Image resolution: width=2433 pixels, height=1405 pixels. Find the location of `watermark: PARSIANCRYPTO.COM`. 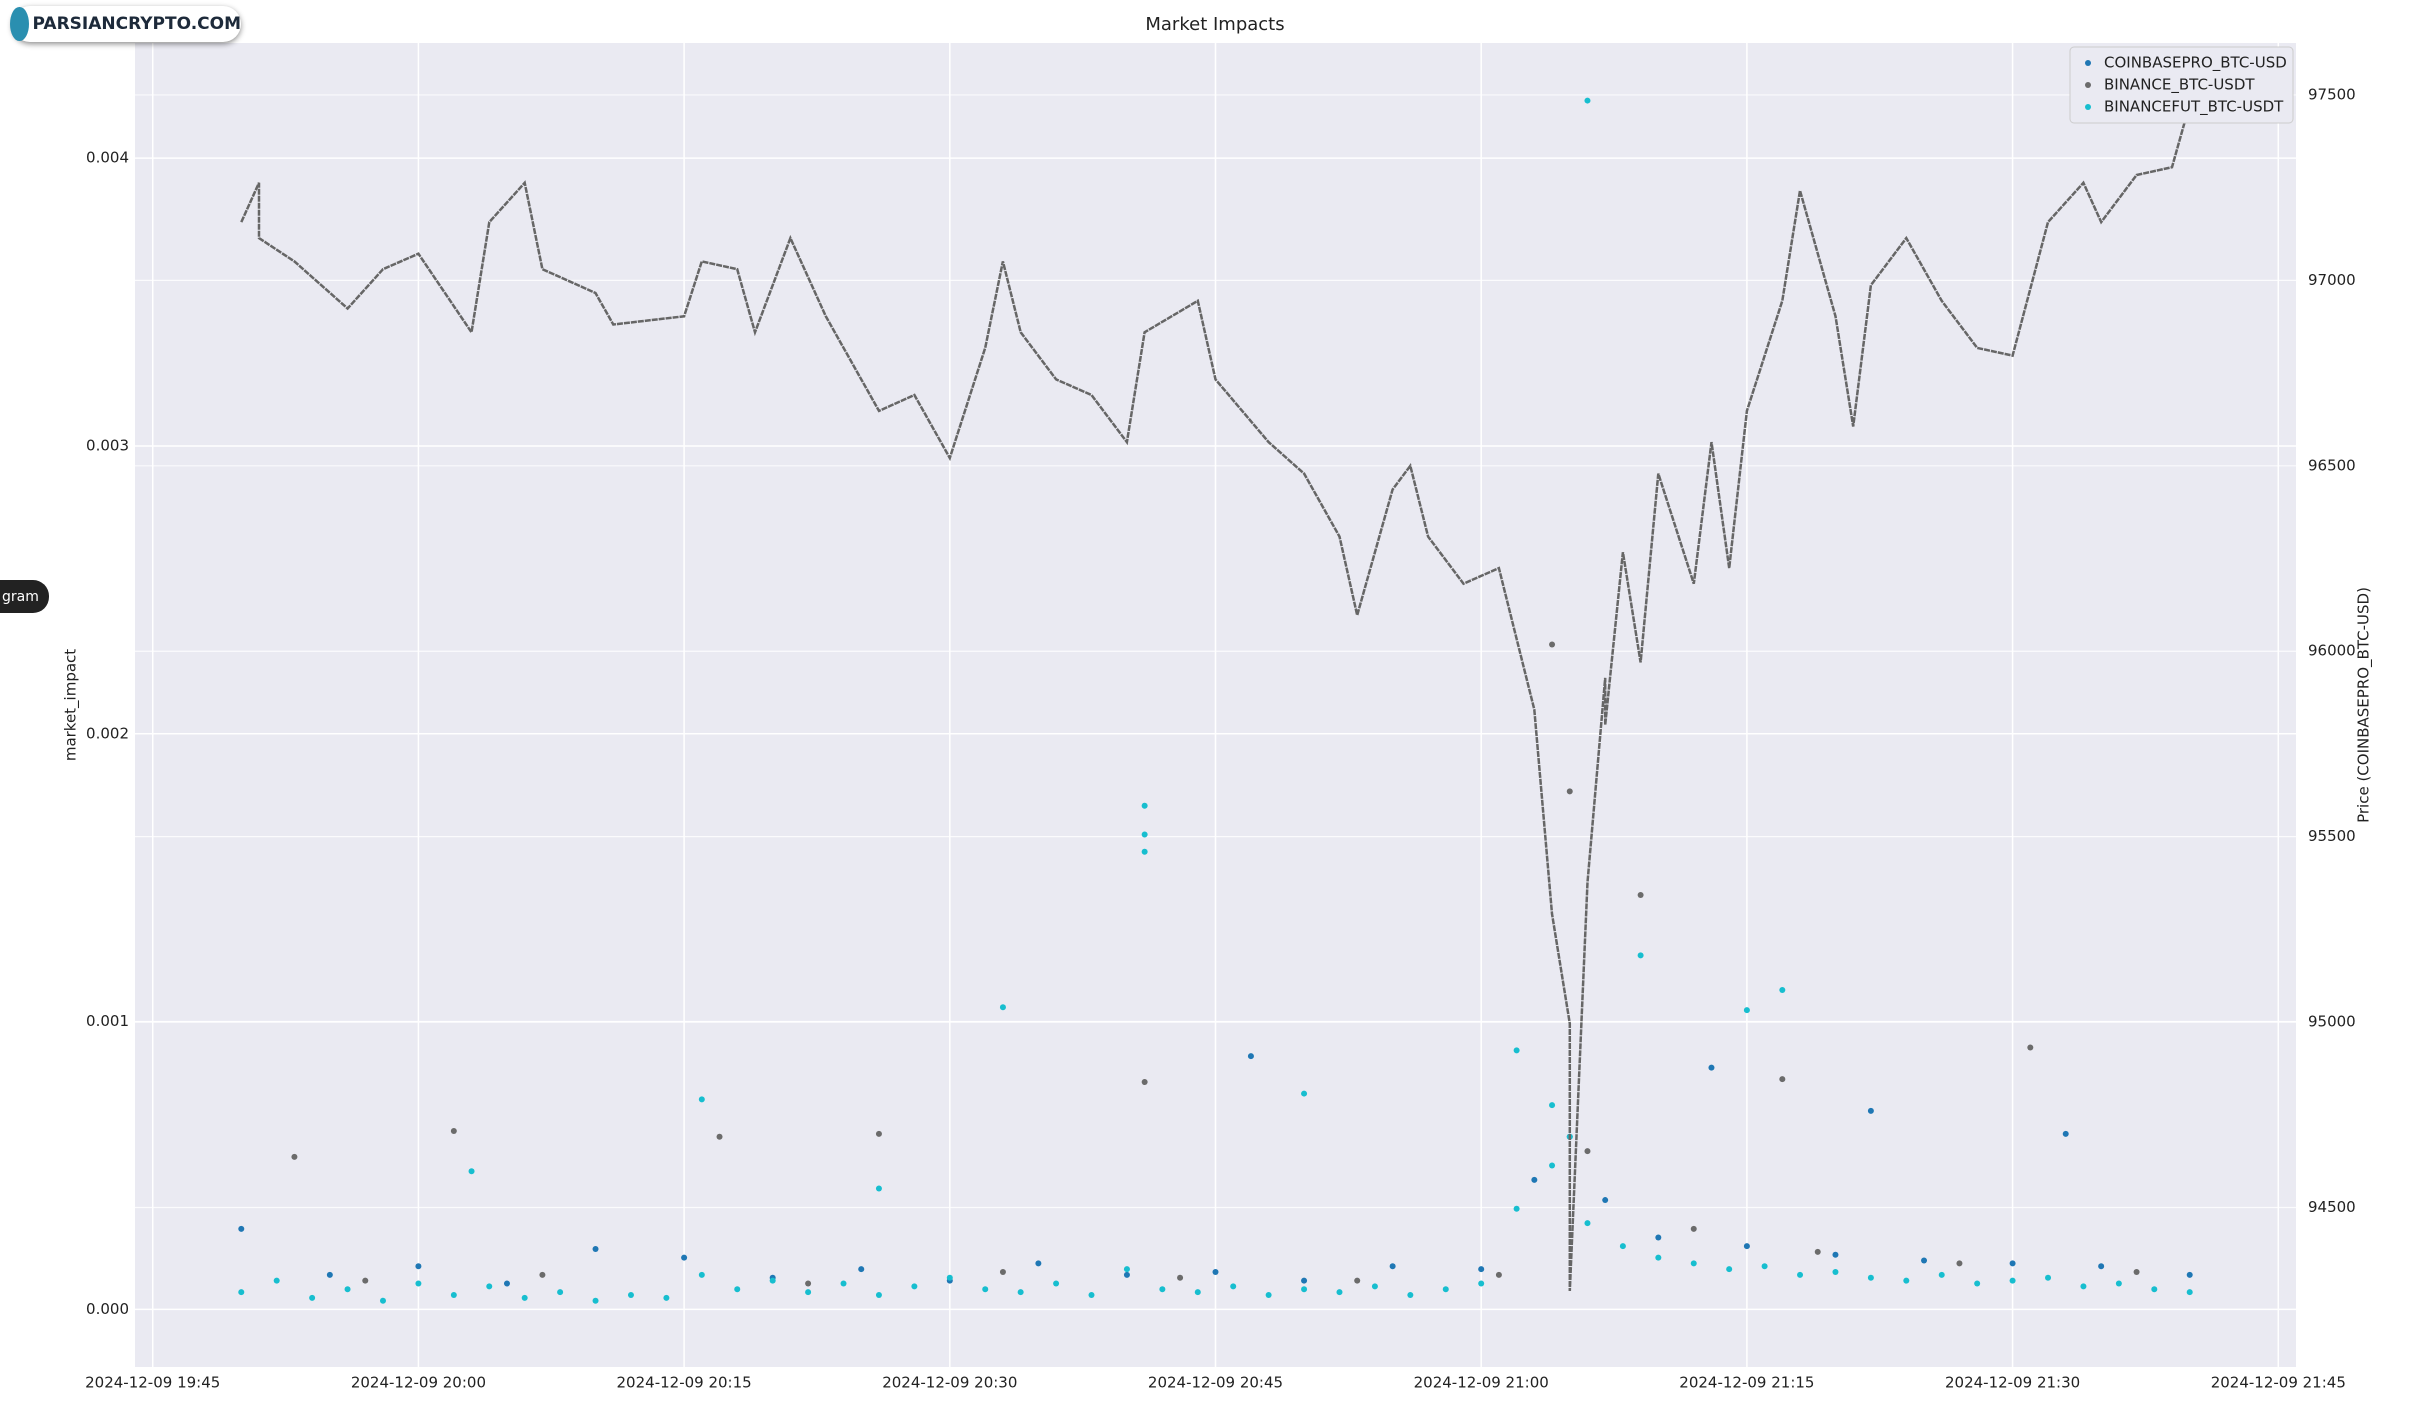

watermark: PARSIANCRYPTO.COM is located at coordinates (125, 24).